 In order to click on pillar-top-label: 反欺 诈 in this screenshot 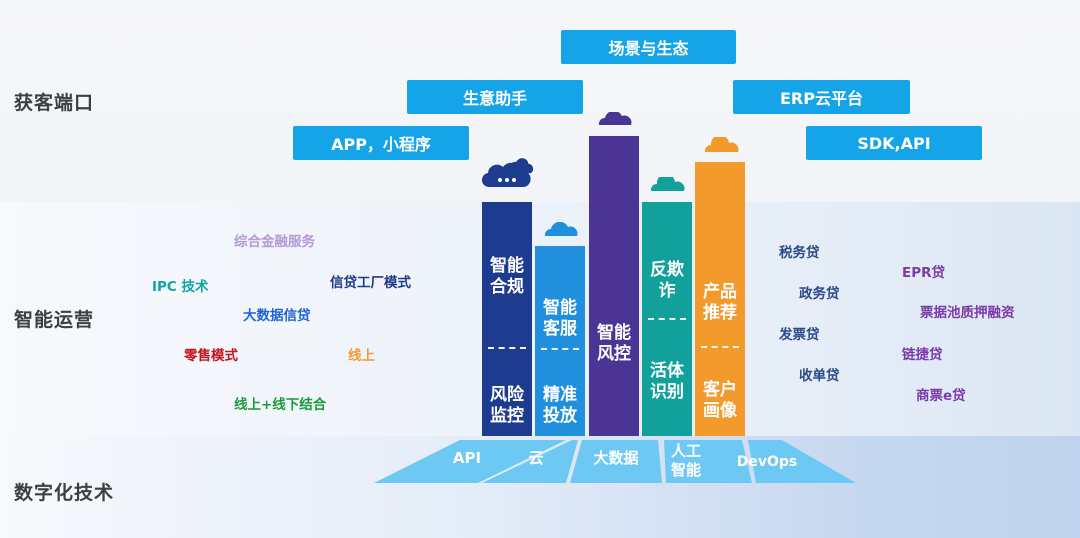, I will do `click(667, 280)`.